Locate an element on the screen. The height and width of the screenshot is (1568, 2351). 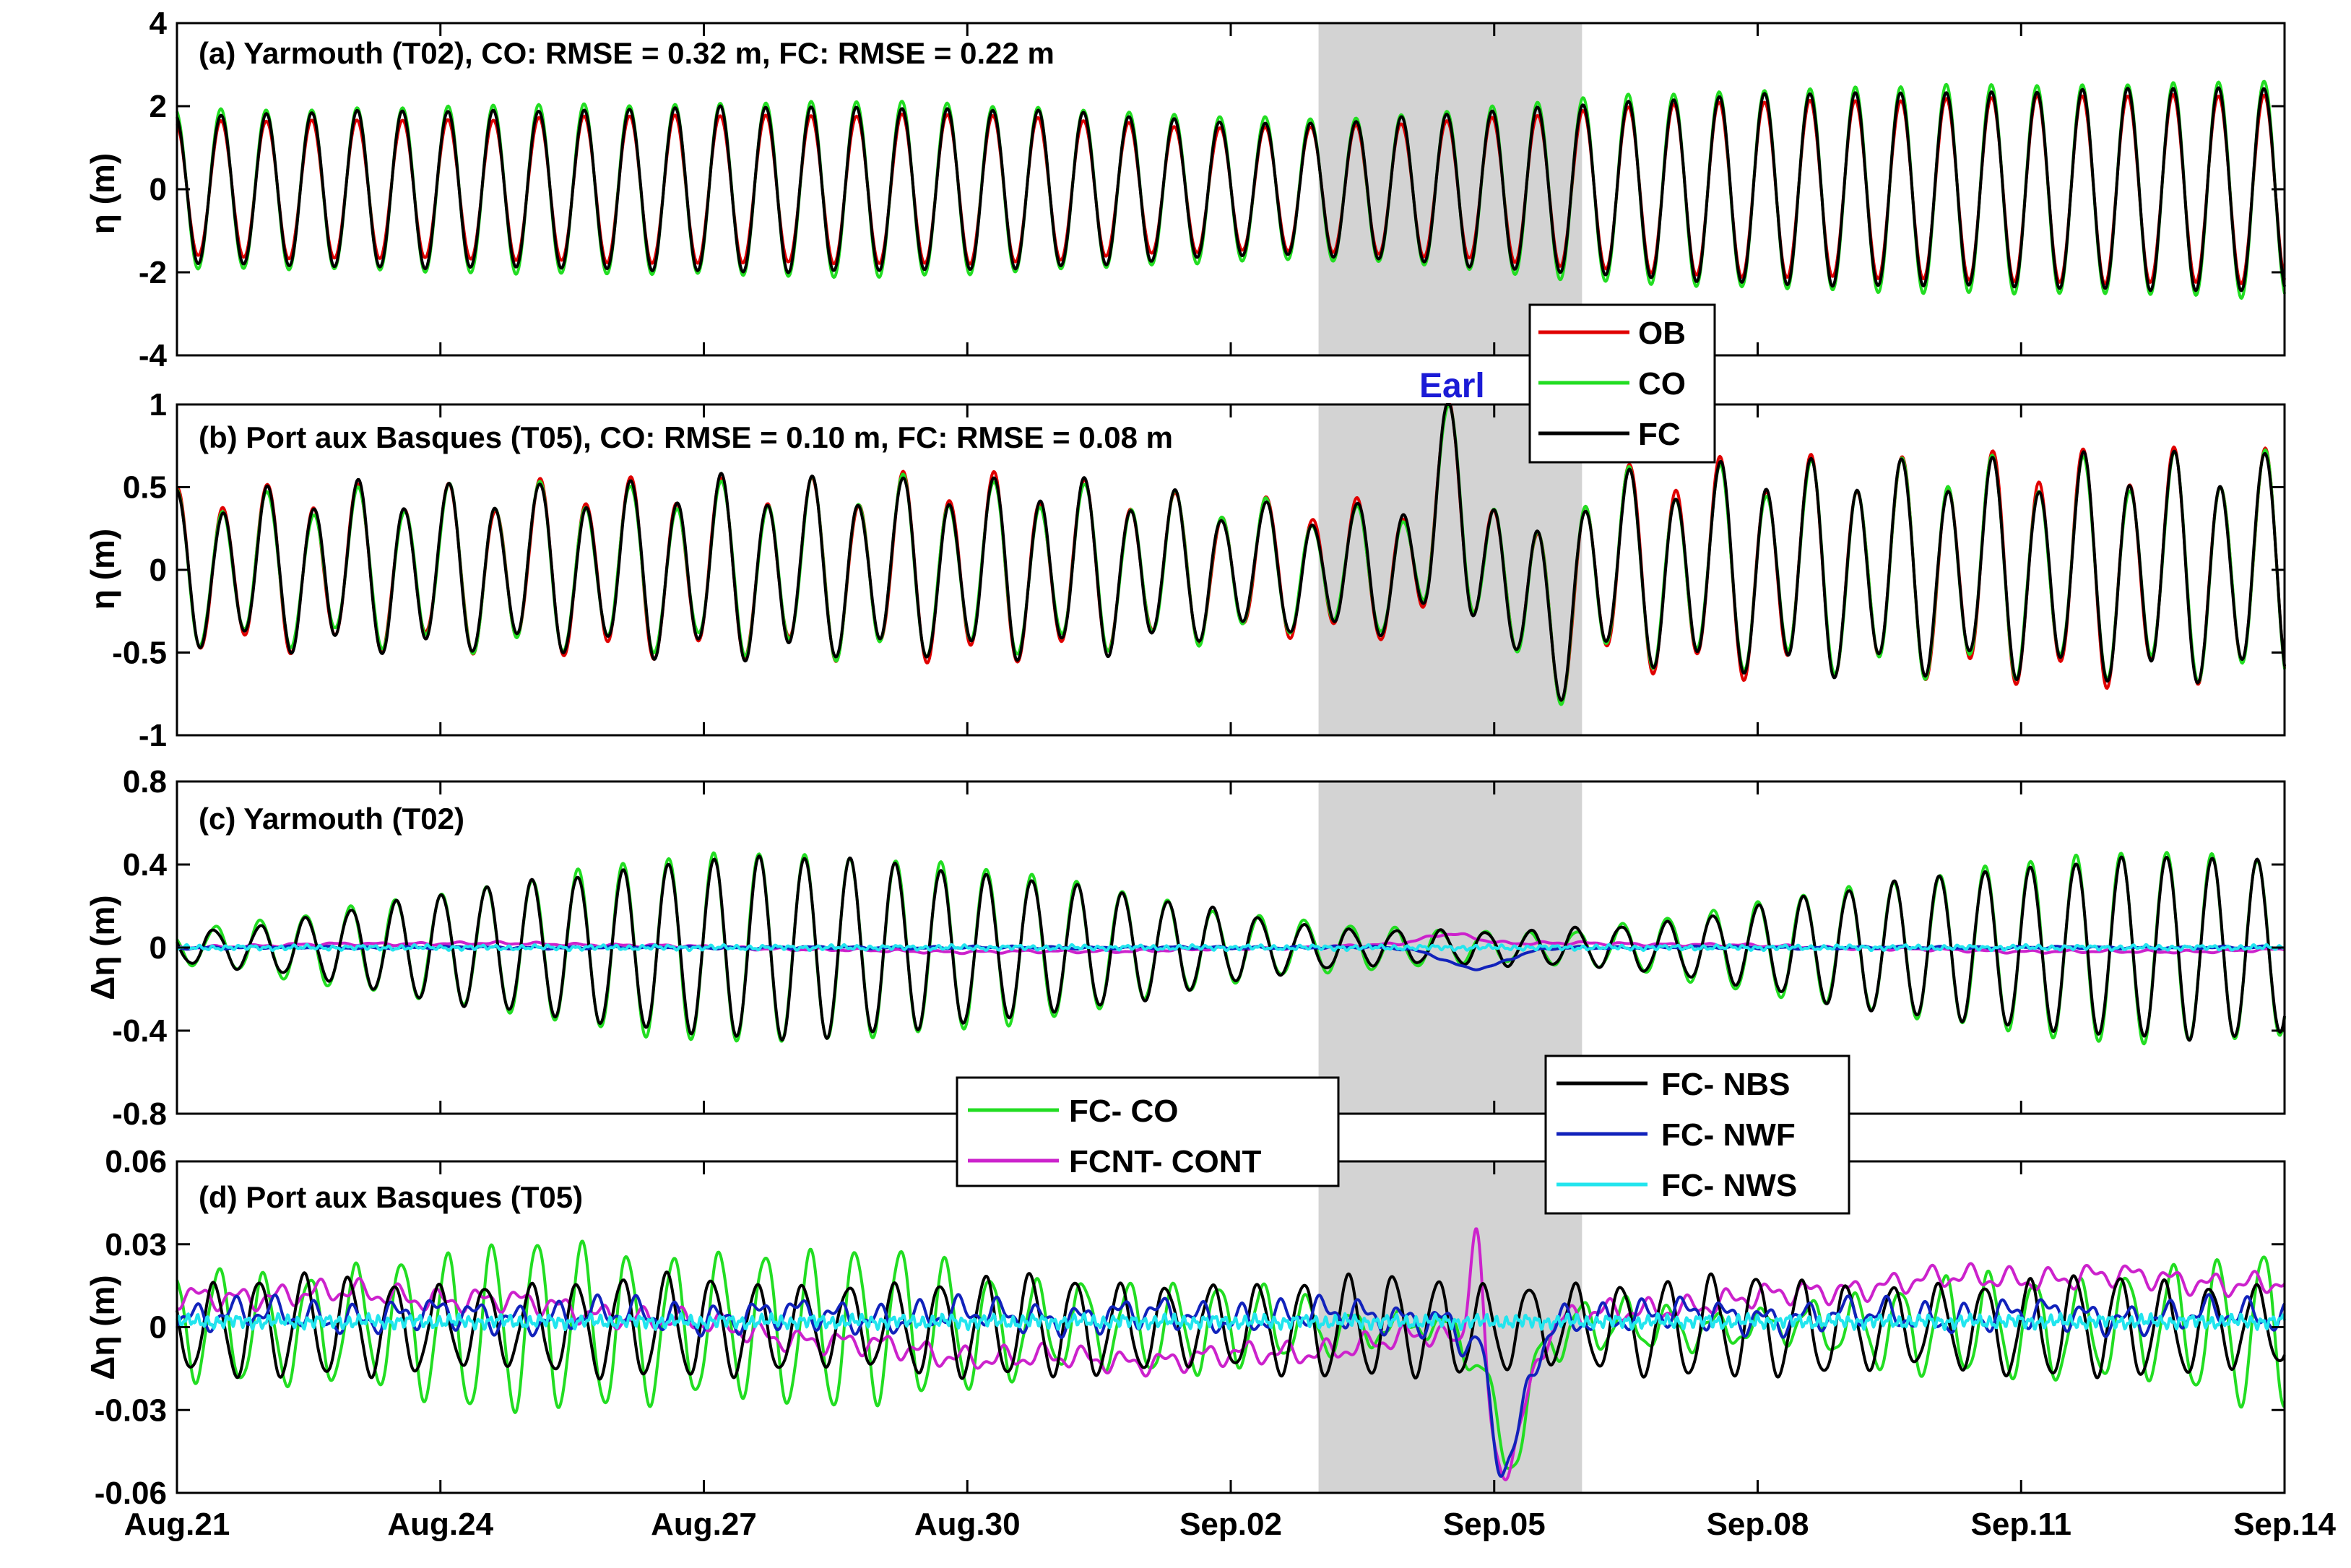
panel-b-ytick-label: -1 is located at coordinates (153, 735).